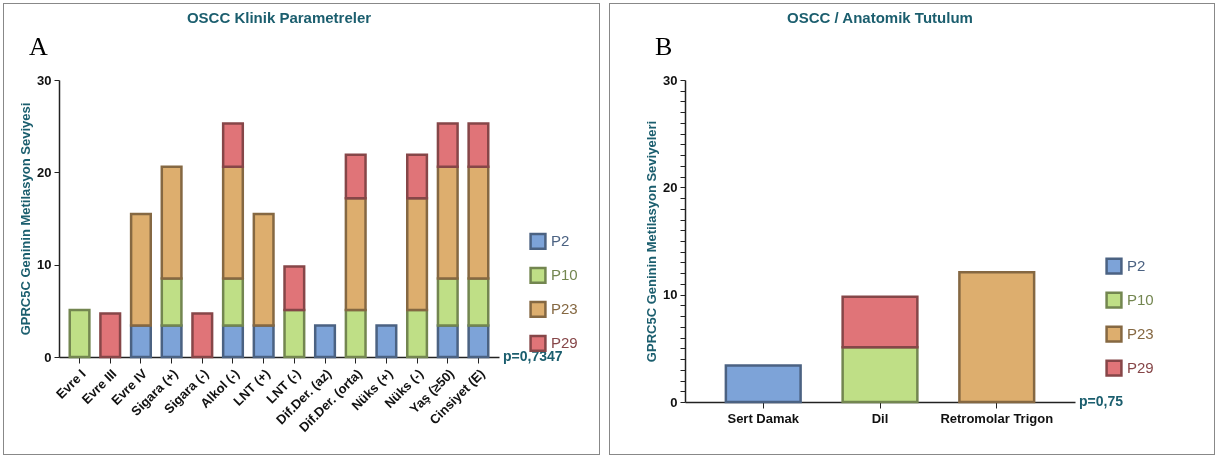 Image resolution: width=1220 pixels, height=460 pixels. Describe the element at coordinates (1140, 368) in the screenshot. I see `legend-label: P29` at that location.